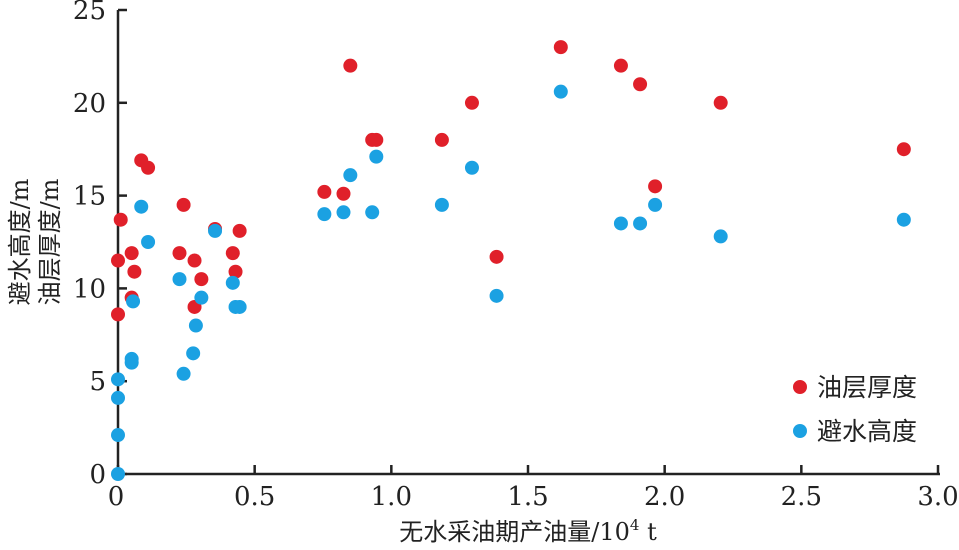 The width and height of the screenshot is (959, 550). Describe the element at coordinates (89, 289) in the screenshot. I see `y-tick-label: 10` at that location.